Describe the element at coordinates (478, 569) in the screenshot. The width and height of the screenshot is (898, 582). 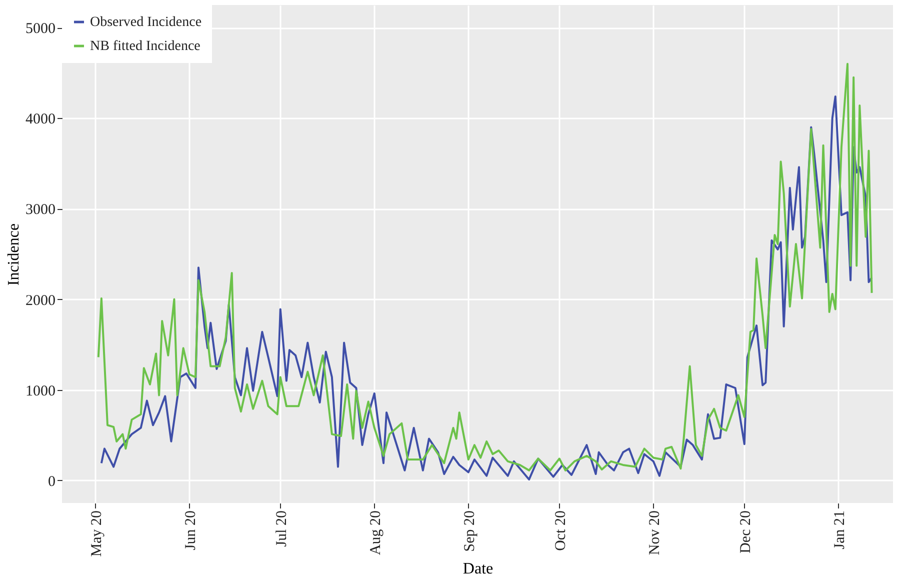
I see `x-axis-title: Date` at that location.